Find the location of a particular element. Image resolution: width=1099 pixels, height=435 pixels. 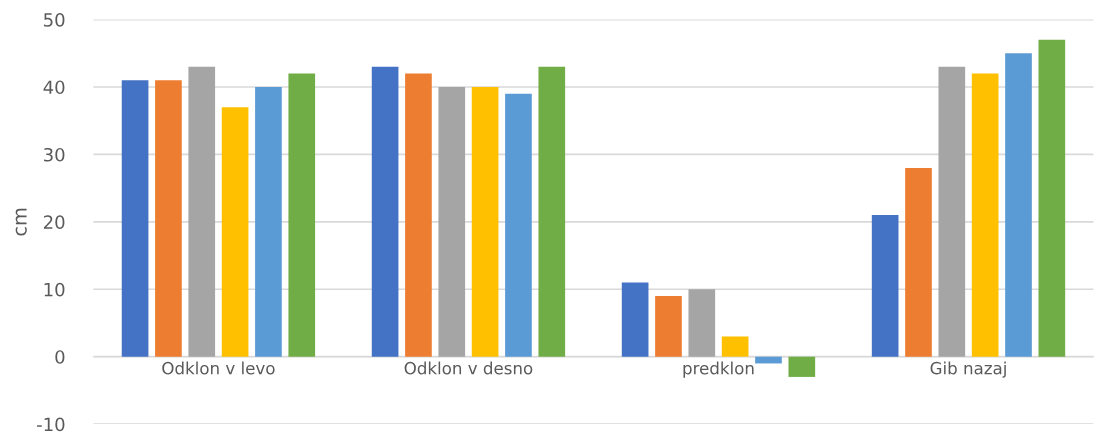

y-tick-label: 50 is located at coordinates (54, 20).